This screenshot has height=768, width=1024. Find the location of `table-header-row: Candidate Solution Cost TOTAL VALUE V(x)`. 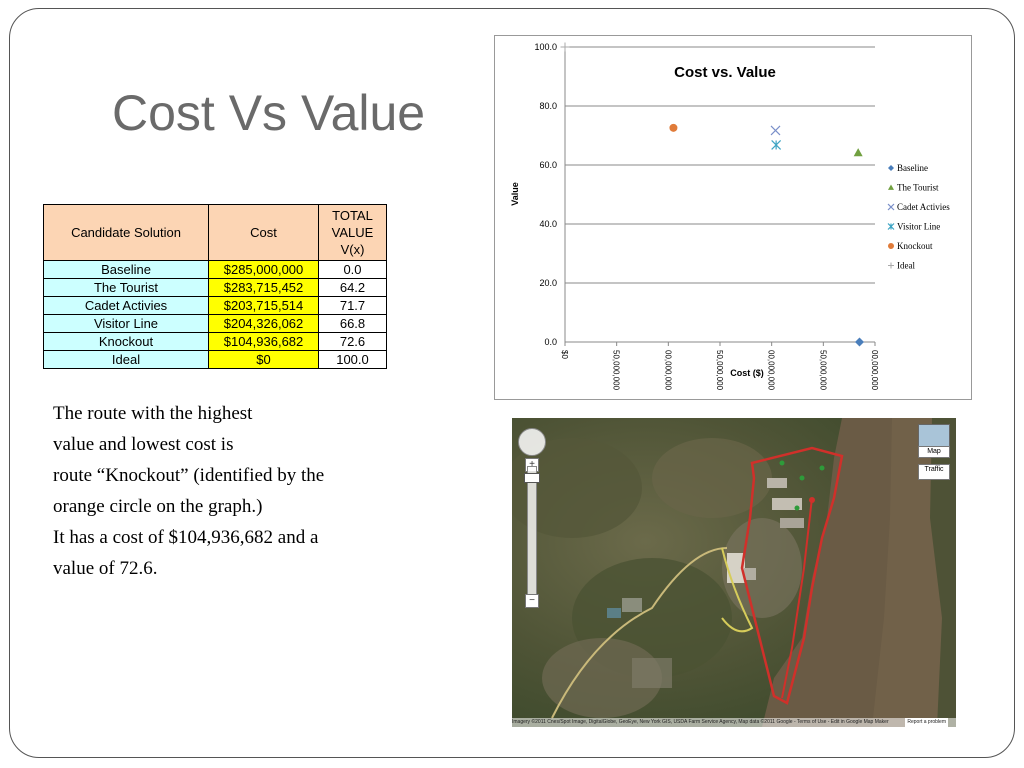

table-header-row: Candidate Solution Cost TOTAL VALUE V(x) is located at coordinates (215, 232).